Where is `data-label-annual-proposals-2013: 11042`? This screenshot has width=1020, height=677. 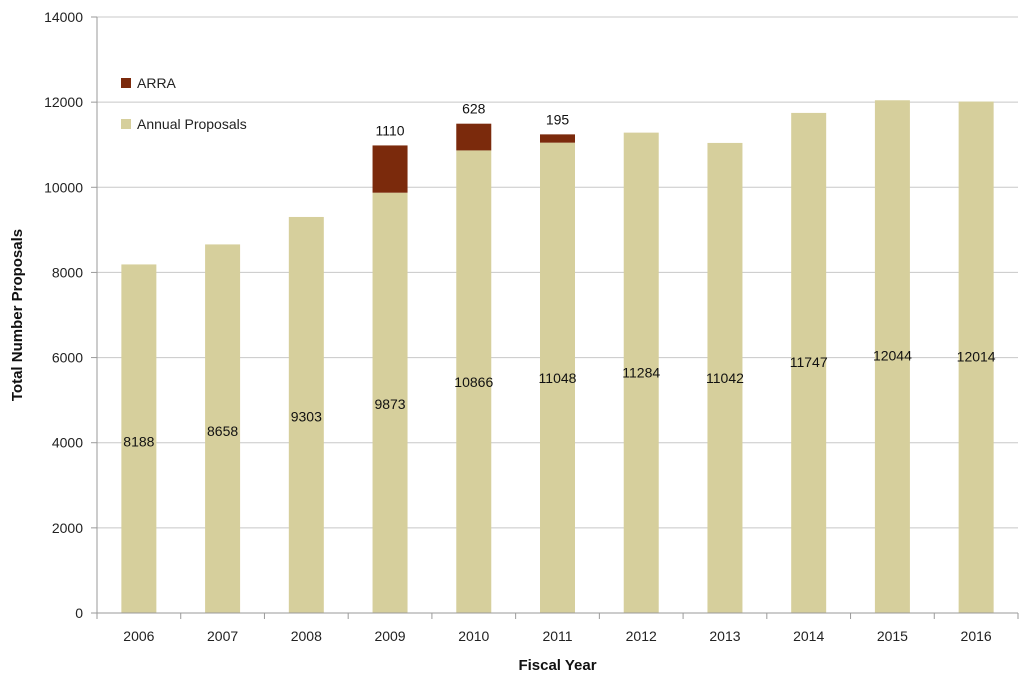
data-label-annual-proposals-2013: 11042 is located at coordinates (725, 378).